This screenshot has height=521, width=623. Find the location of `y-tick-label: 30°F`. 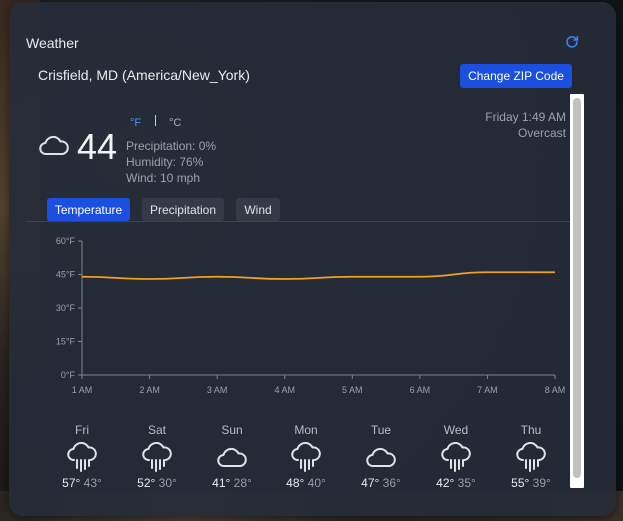

y-tick-label: 30°F is located at coordinates (66, 308).